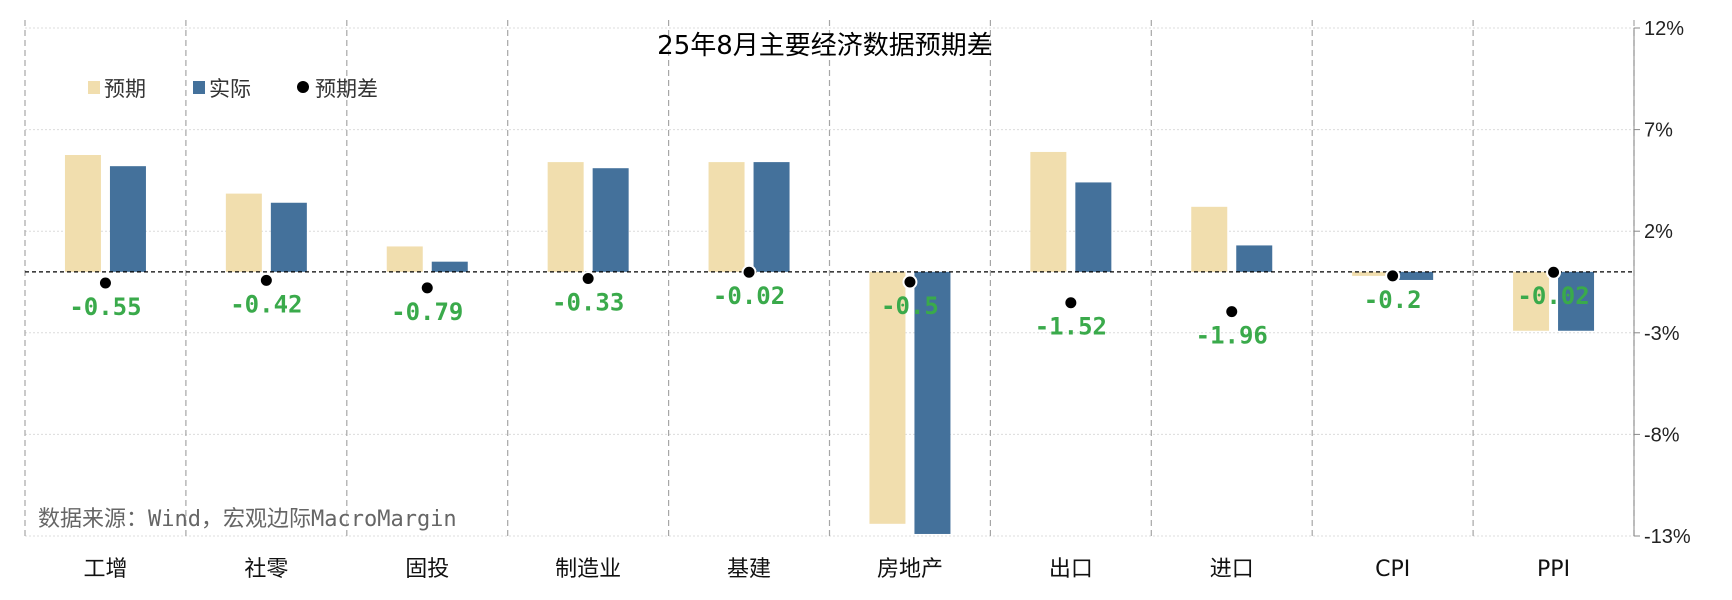 The width and height of the screenshot is (1732, 600). I want to click on diff-label: -0.42, so click(266, 304).